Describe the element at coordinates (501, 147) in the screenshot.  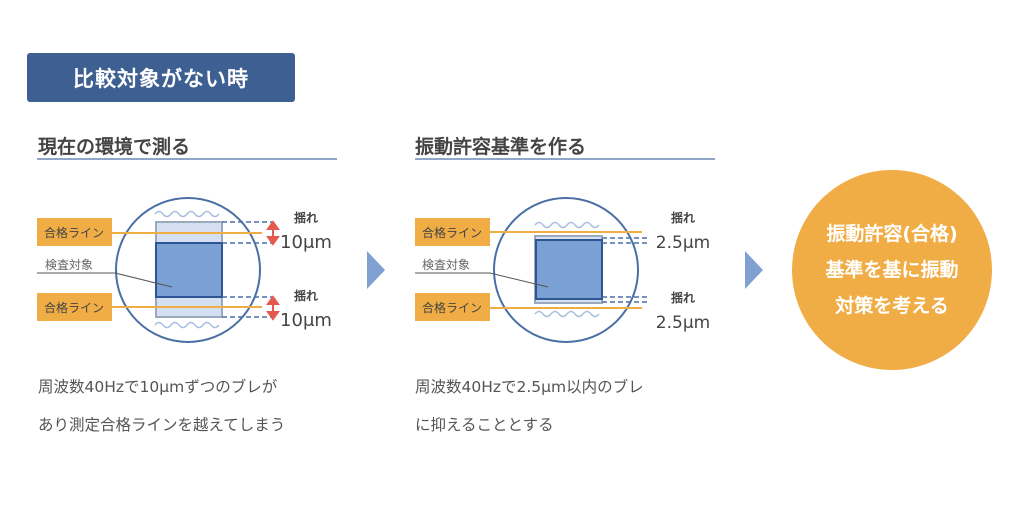
I see `panel2-heading: 振動許容基準を作る` at that location.